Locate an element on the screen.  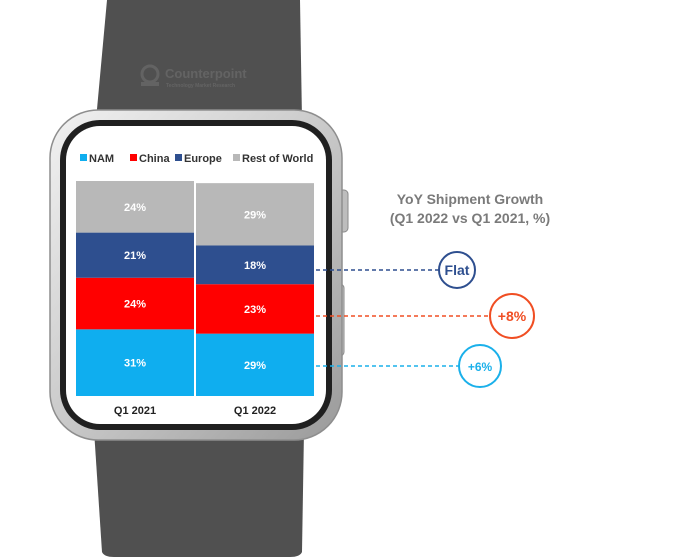
watch-band-top is located at coordinates (199, 60).